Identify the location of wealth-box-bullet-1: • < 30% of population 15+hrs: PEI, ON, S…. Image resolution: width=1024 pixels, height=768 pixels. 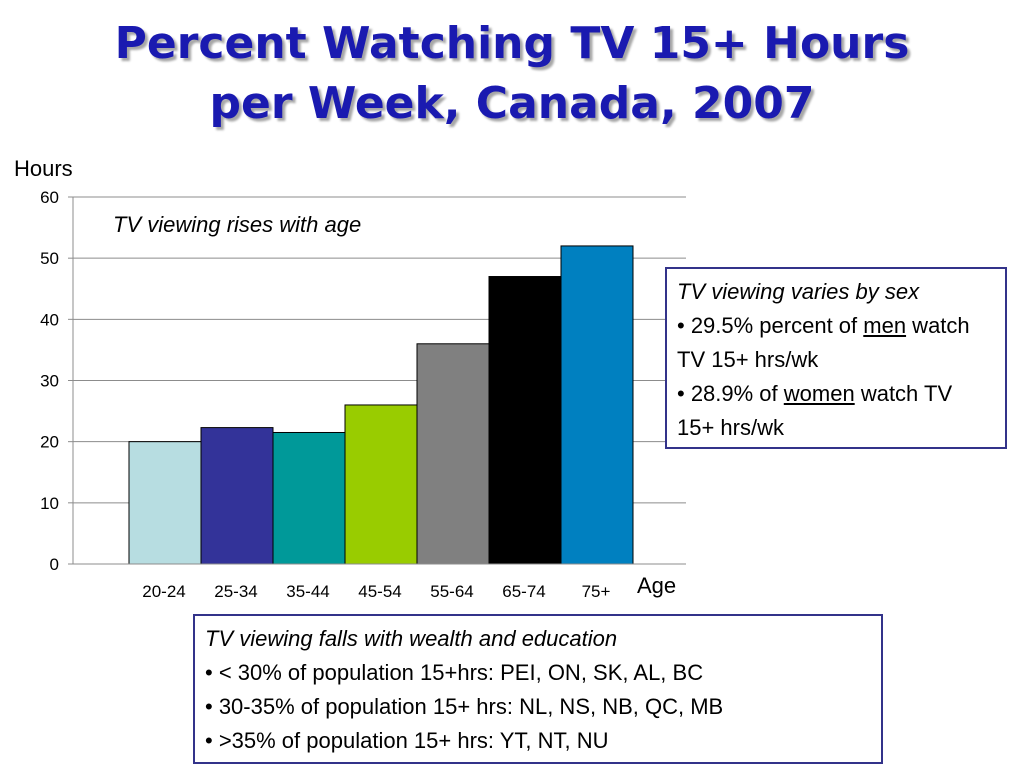
(454, 672).